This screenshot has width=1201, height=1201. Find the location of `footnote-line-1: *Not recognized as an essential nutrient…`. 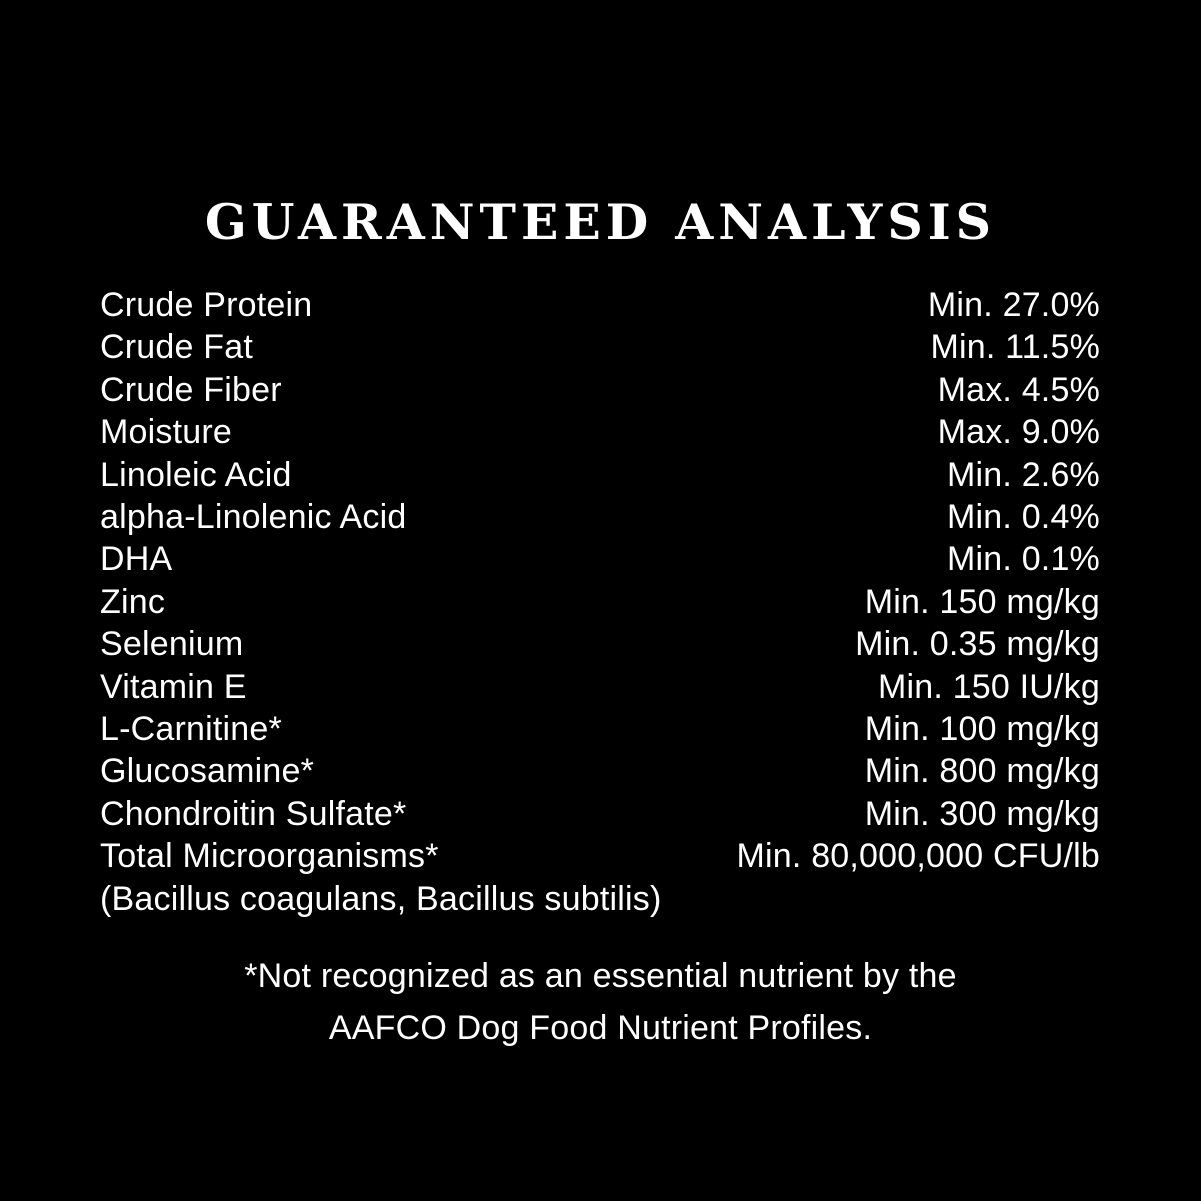

footnote-line-1: *Not recognized as an essential nutrient… is located at coordinates (600, 975).